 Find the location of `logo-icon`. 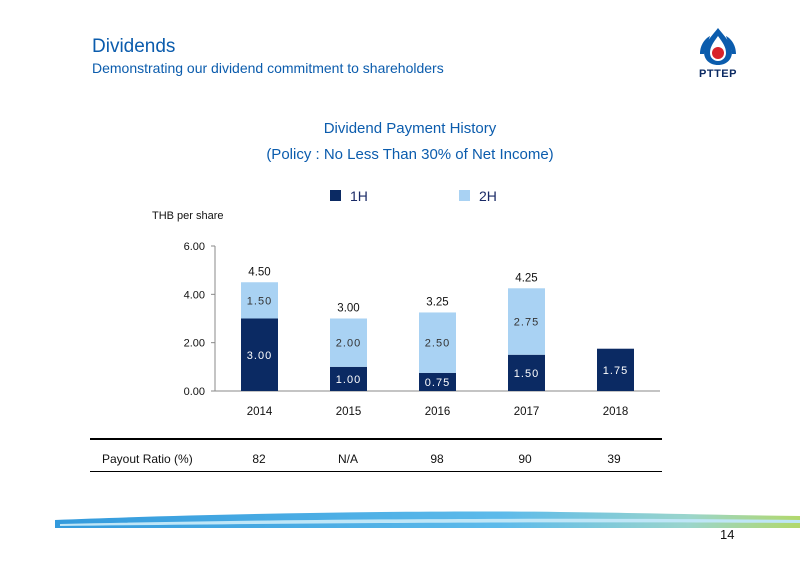

logo-icon is located at coordinates (718, 46).